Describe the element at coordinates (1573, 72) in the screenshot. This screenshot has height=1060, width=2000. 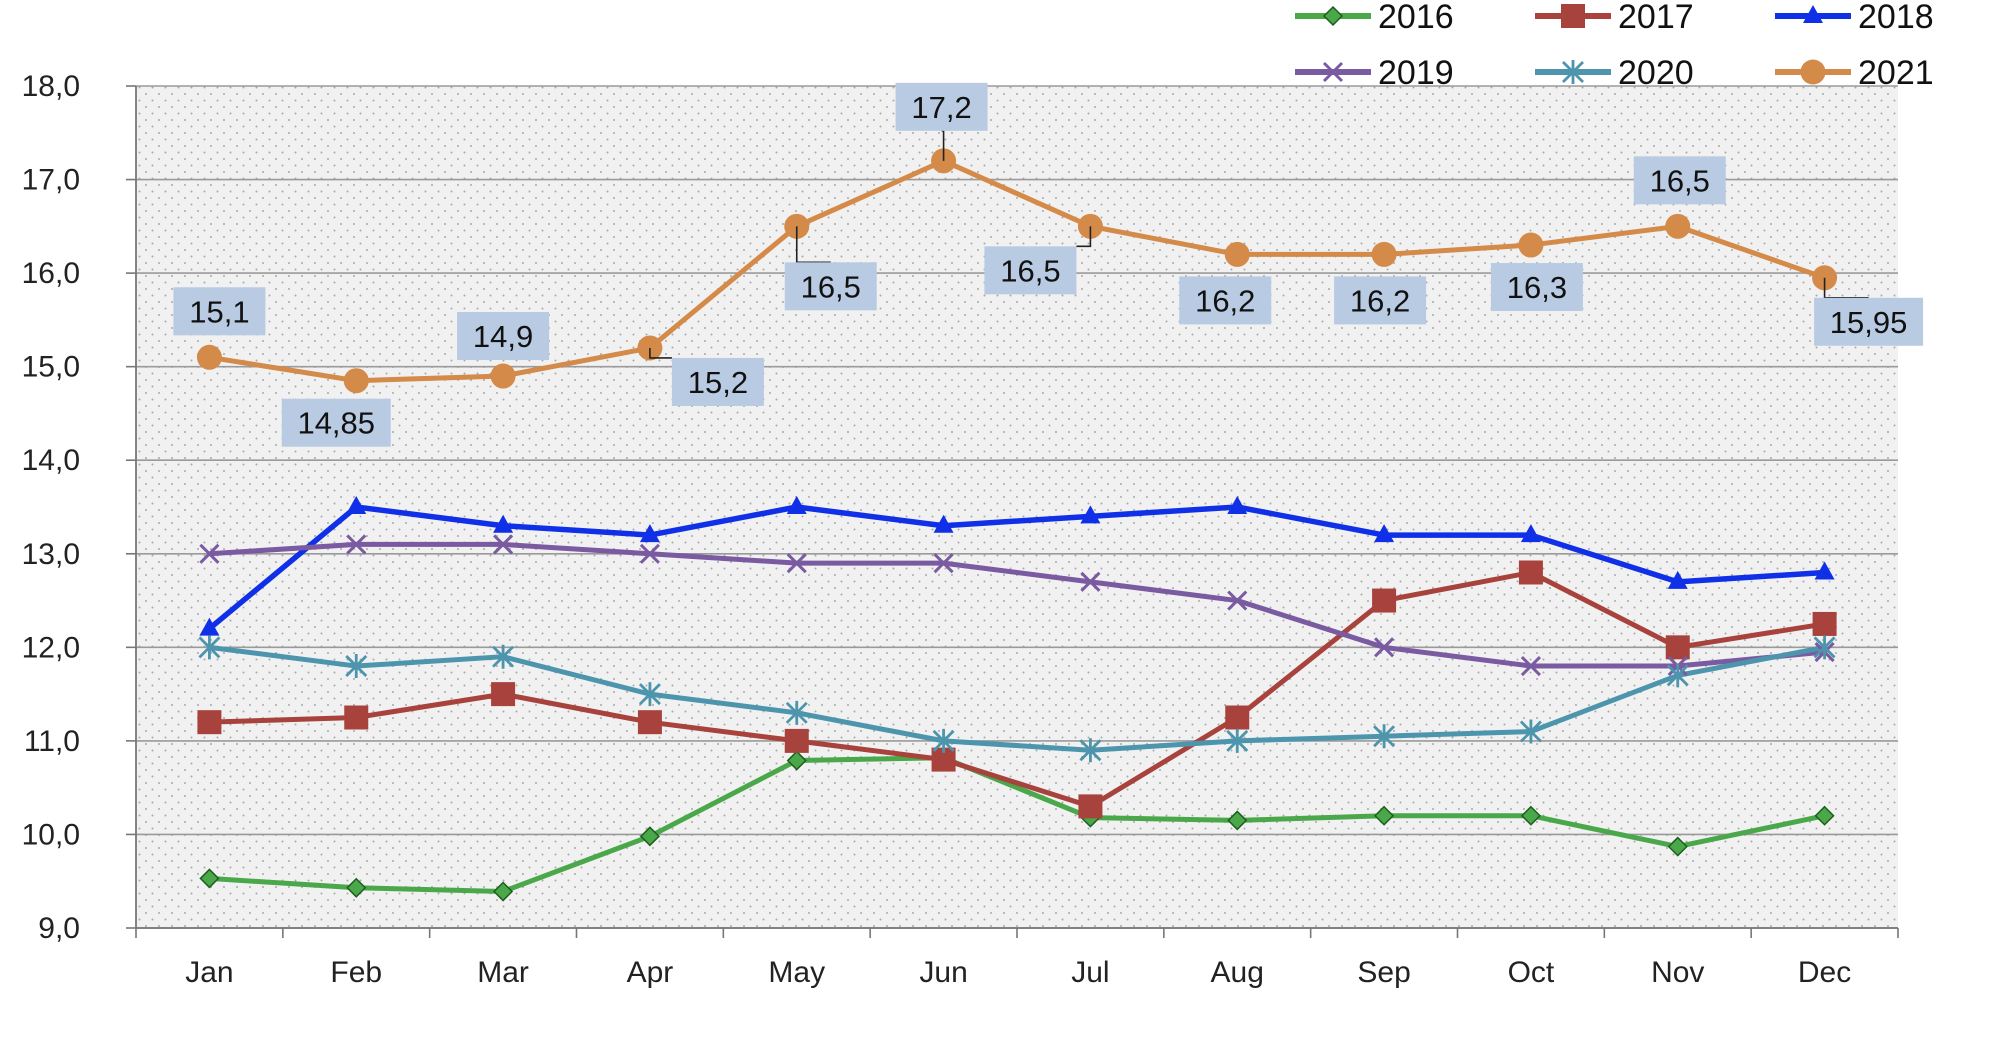
I see `legend-marker-2020` at that location.